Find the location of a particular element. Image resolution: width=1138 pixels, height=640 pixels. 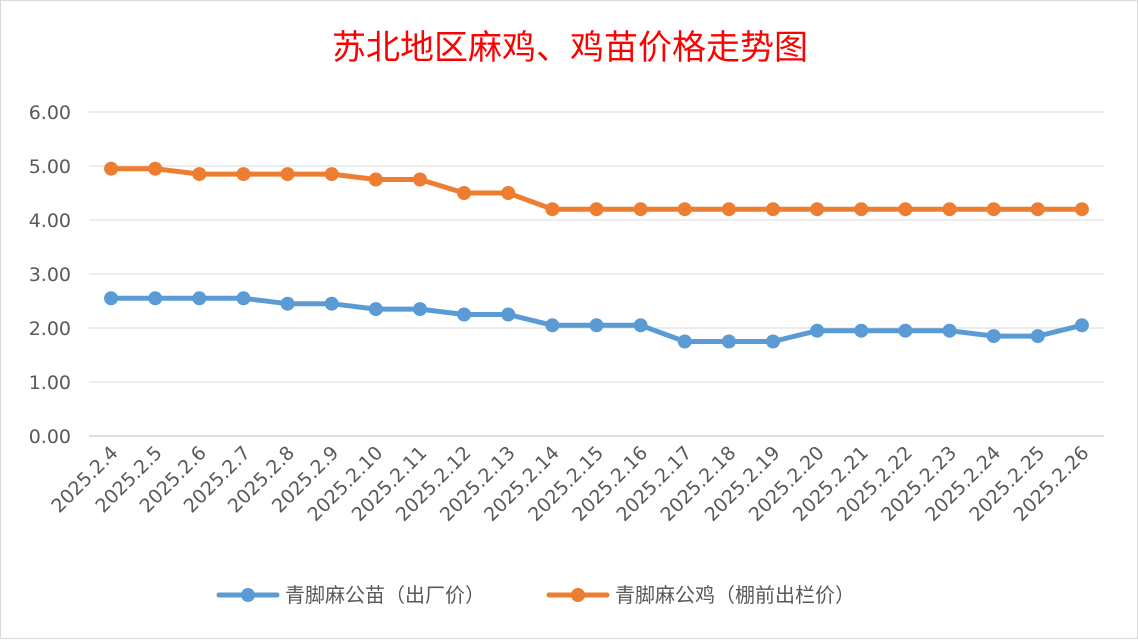

y-axis-ticks: 0.00 1.00 2.00 3.00 4.00 5.00 6.00 is located at coordinates (50, 275).